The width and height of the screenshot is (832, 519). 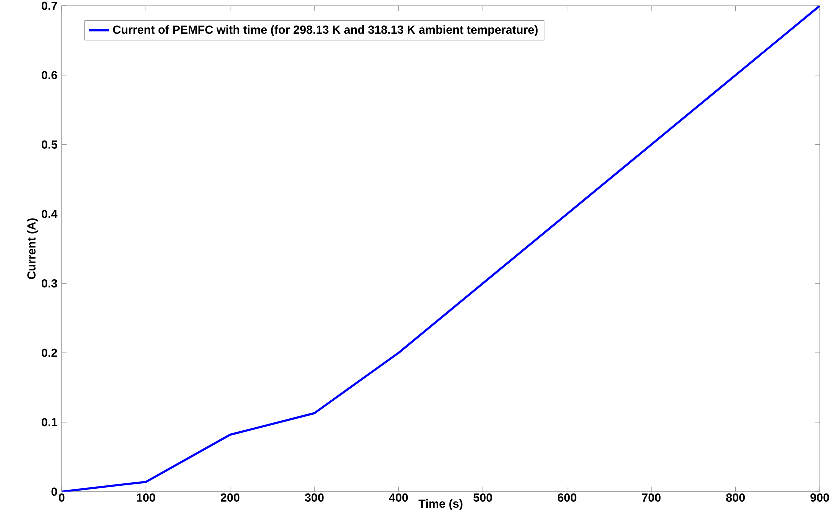 What do you see at coordinates (55, 492) in the screenshot?
I see `y-tick-label: 0` at bounding box center [55, 492].